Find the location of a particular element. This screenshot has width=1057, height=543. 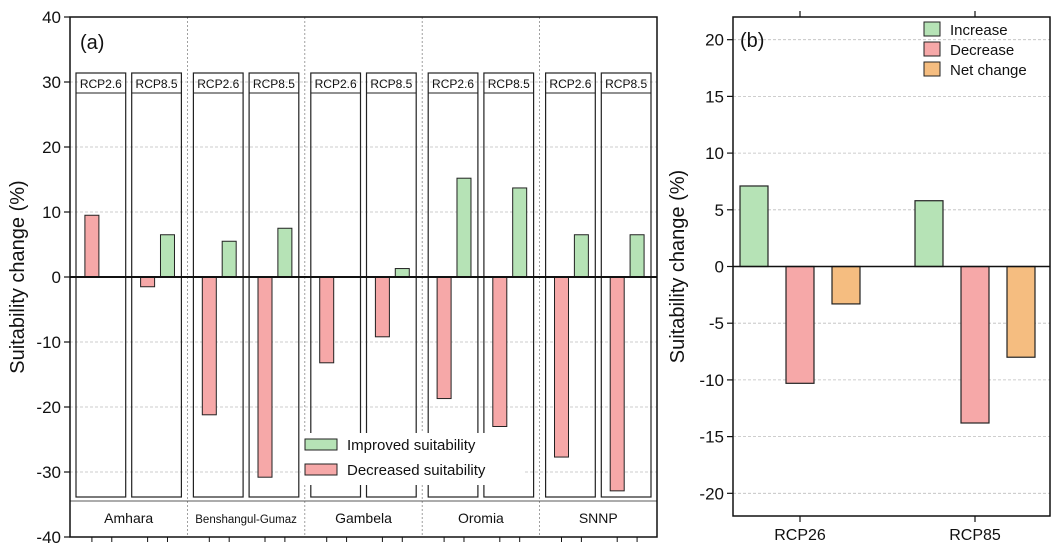

y-tick-label: -15 is located at coordinates (711, 437).